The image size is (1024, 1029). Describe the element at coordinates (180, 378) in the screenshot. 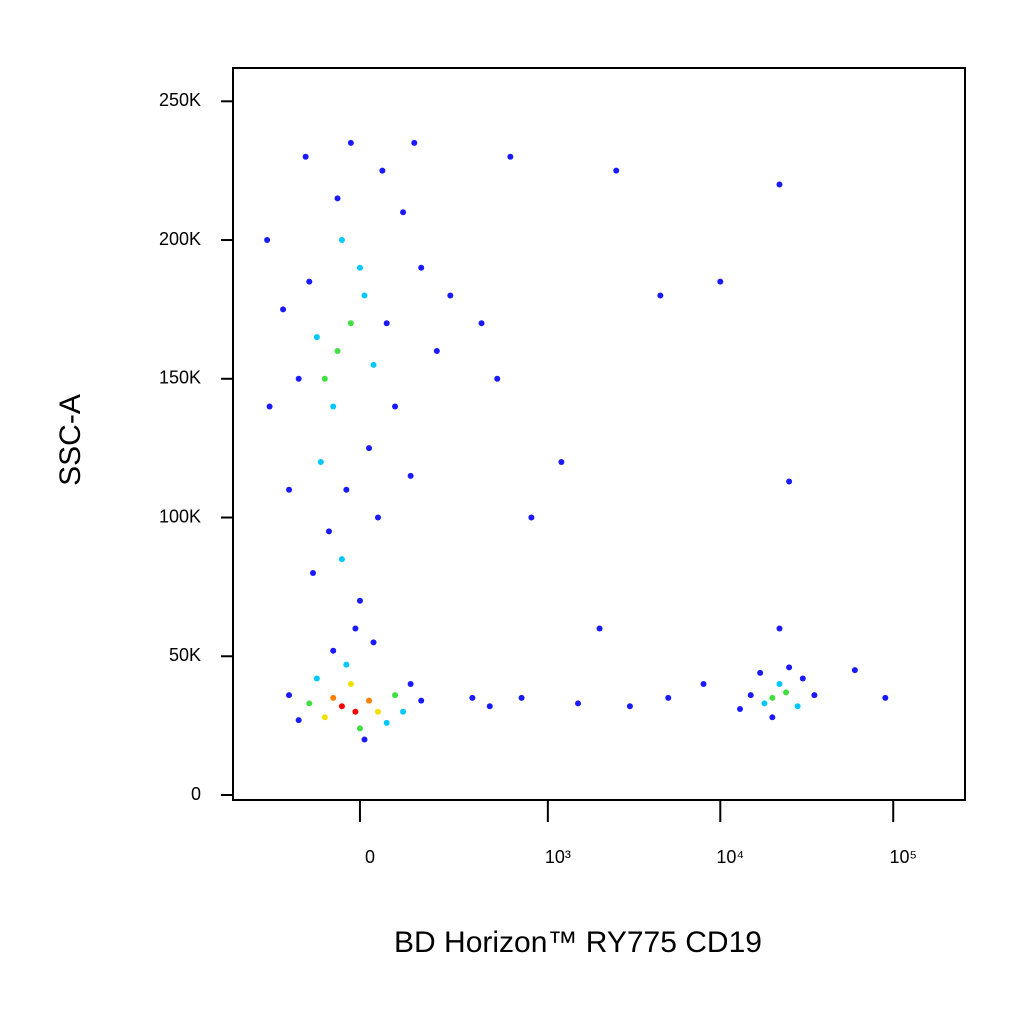

I see `y-tick-label: 150K` at that location.